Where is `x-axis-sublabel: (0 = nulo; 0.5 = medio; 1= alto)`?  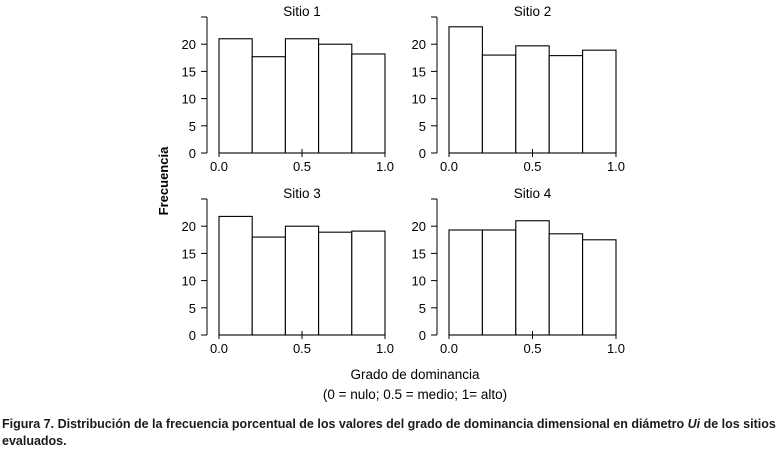 x-axis-sublabel: (0 = nulo; 0.5 = medio; 1= alto) is located at coordinates (415, 394).